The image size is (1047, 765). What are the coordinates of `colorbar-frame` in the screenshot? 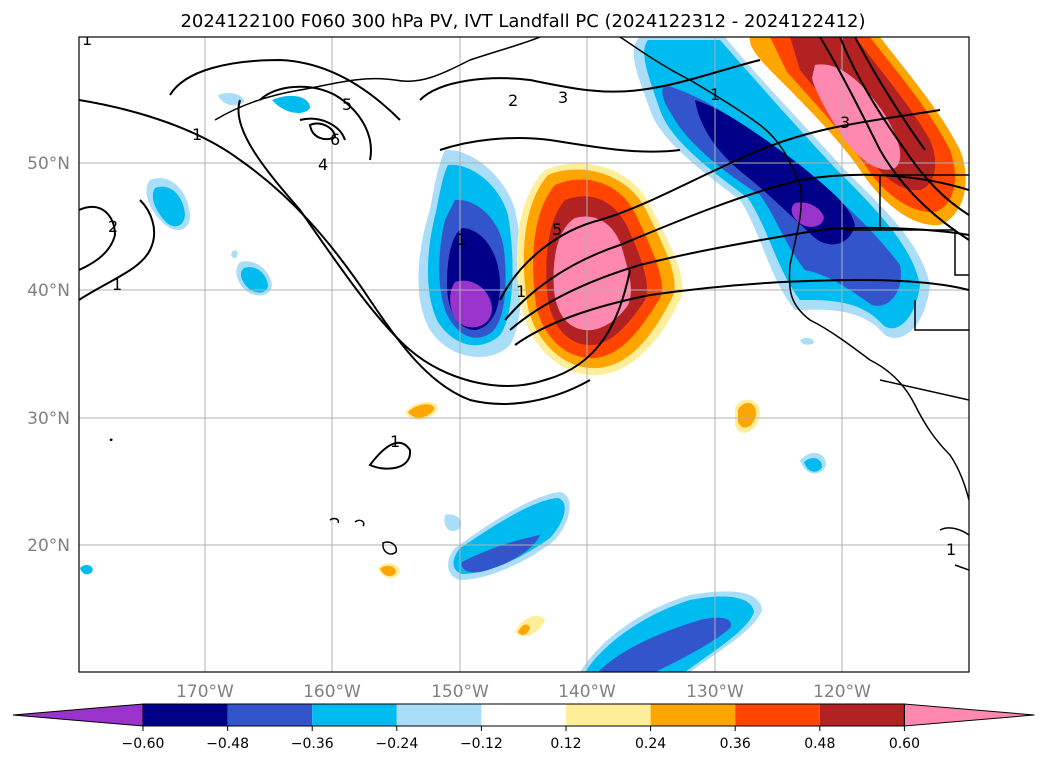 It's located at (523, 715).